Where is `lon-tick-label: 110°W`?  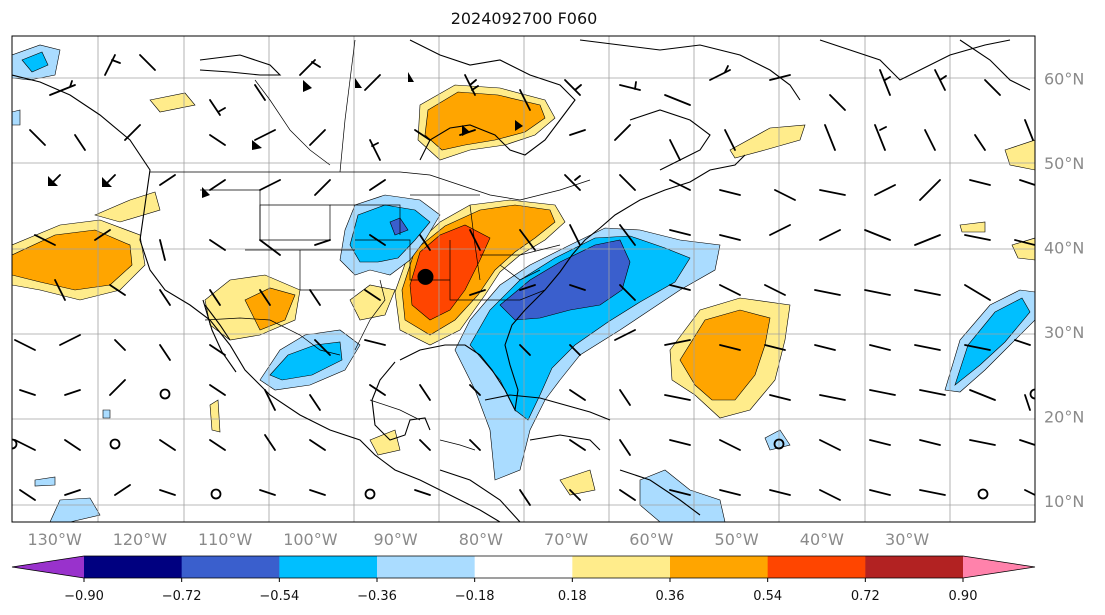
lon-tick-label: 110°W is located at coordinates (225, 539).